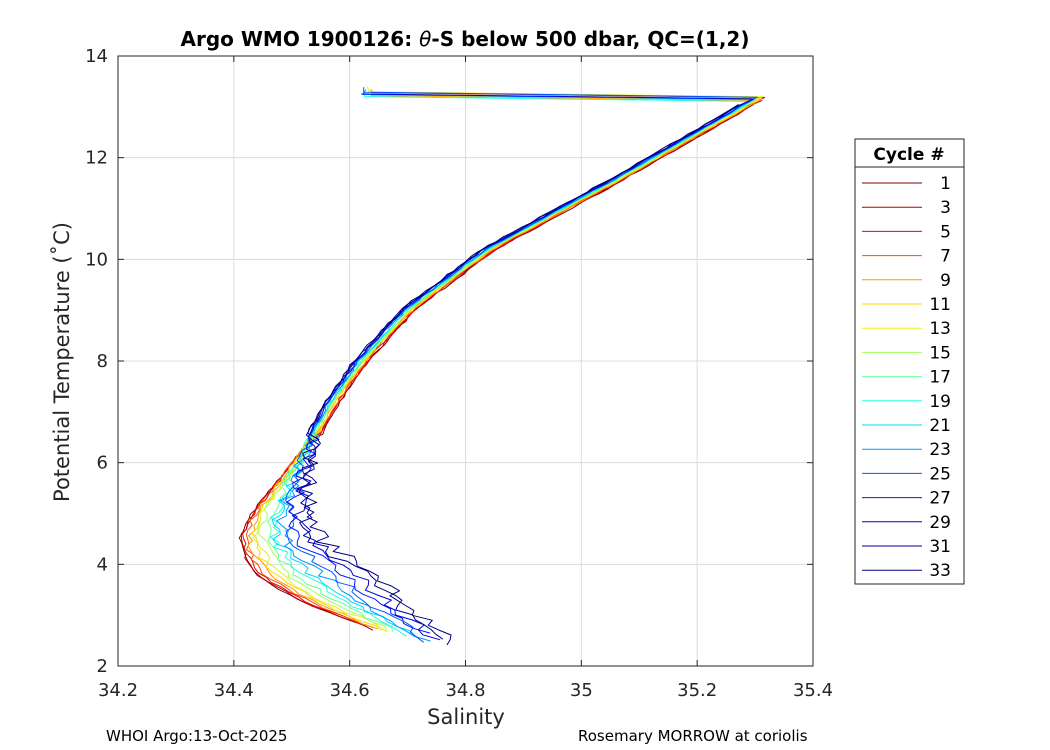 This screenshot has height=750, width=1050. Describe the element at coordinates (102, 564) in the screenshot. I see `y-tick-label: 4` at that location.